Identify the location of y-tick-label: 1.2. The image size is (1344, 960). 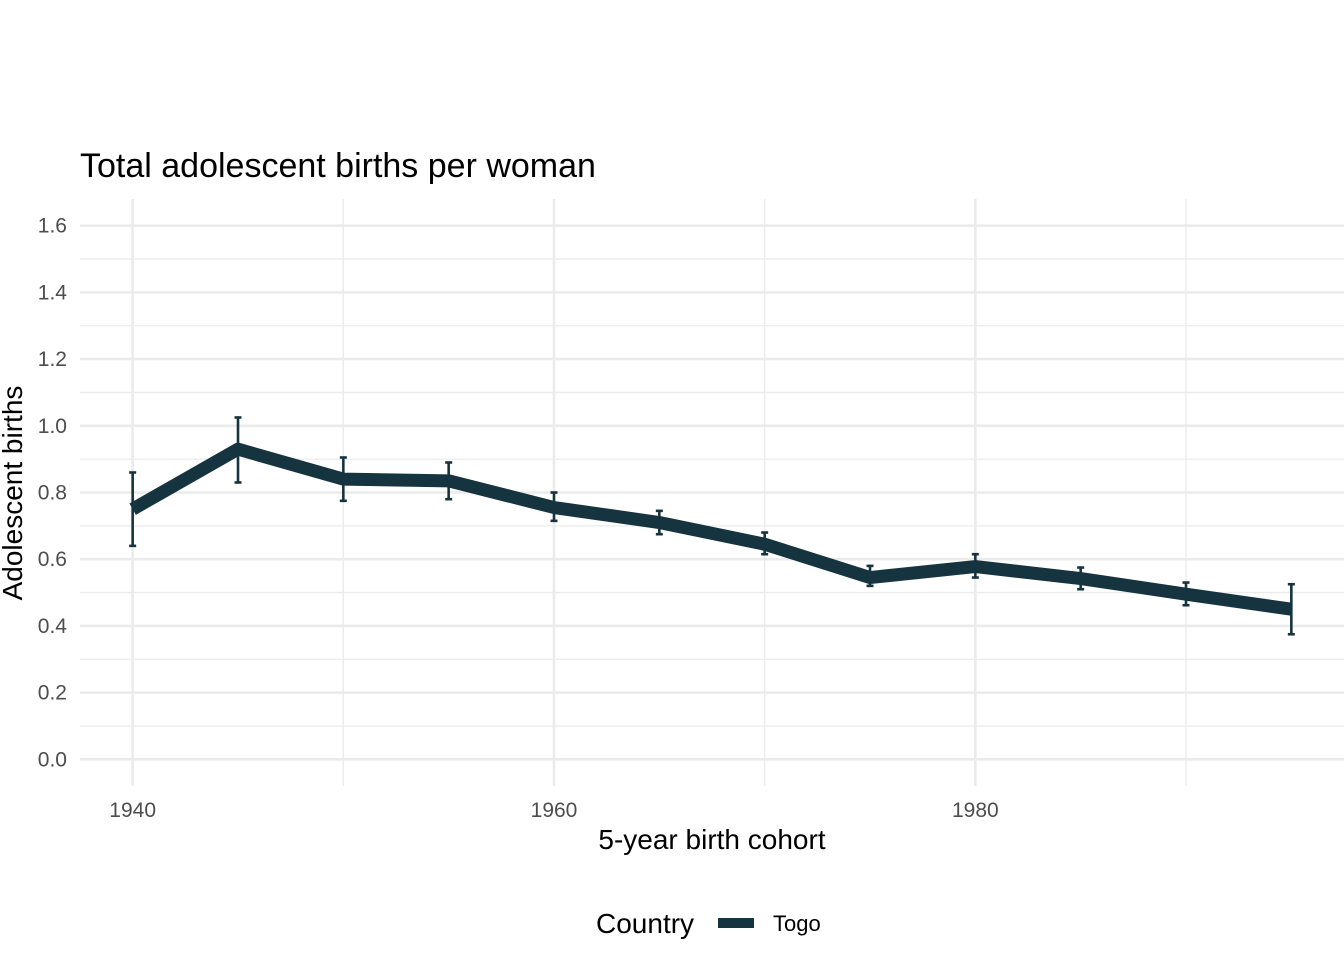
(52, 359).